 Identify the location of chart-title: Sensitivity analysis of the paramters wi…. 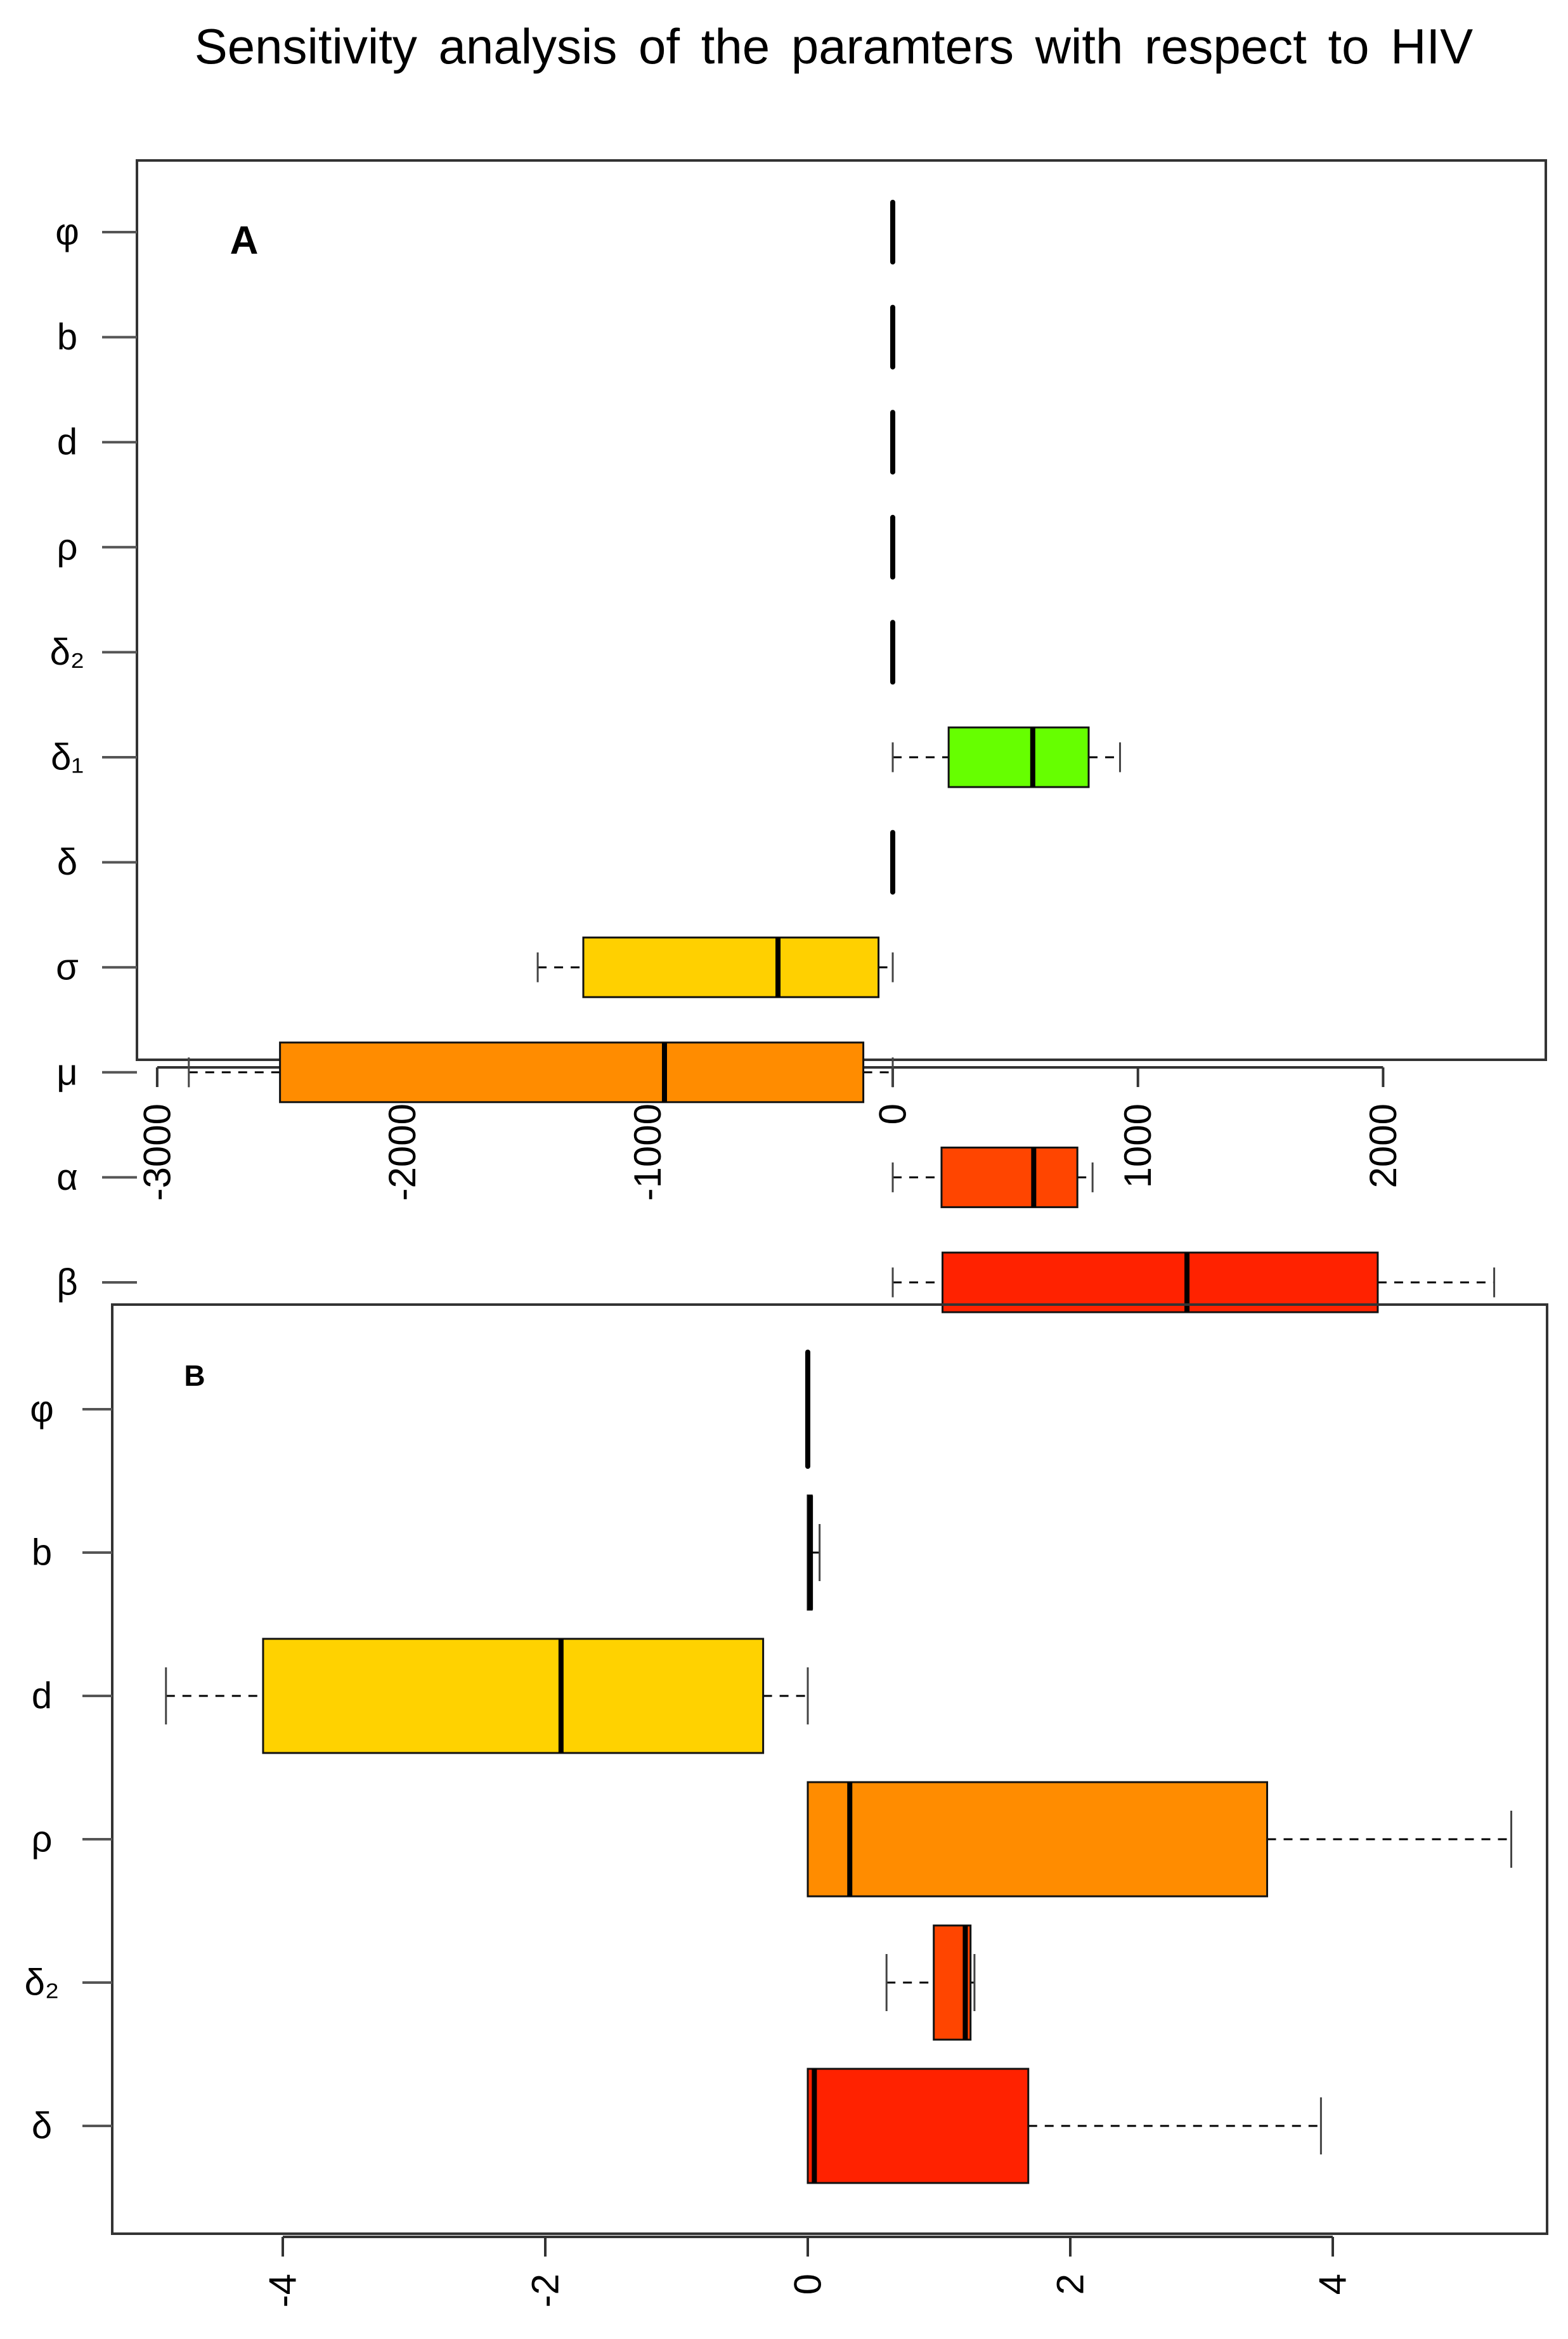
(834, 46).